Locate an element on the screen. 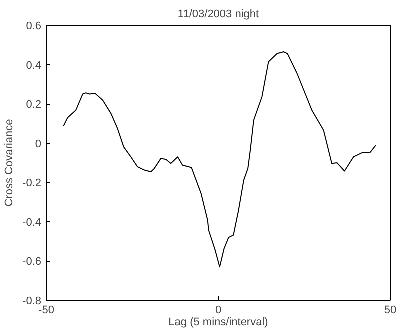 Image resolution: width=404 pixels, height=332 pixels. y-tick-label: -0.4 is located at coordinates (32, 222).